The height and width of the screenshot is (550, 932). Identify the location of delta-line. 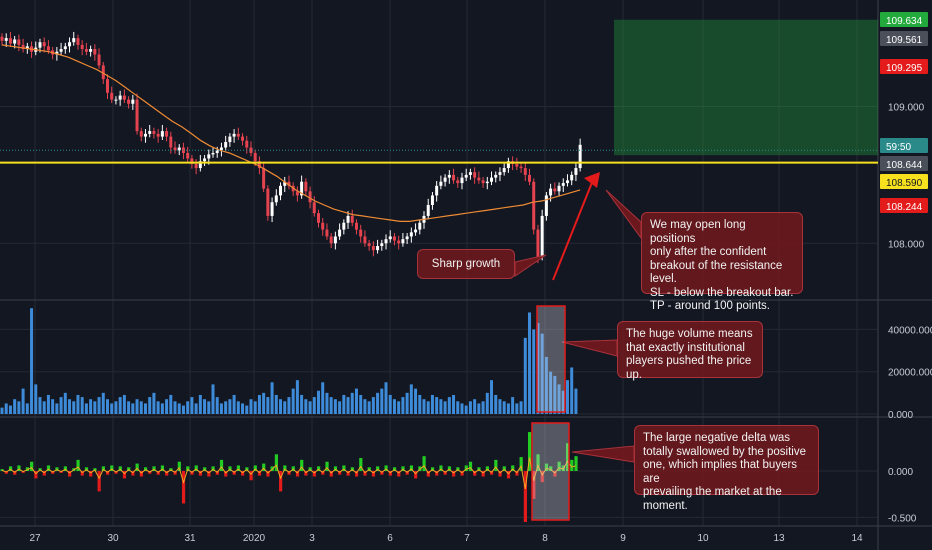
(289, 473).